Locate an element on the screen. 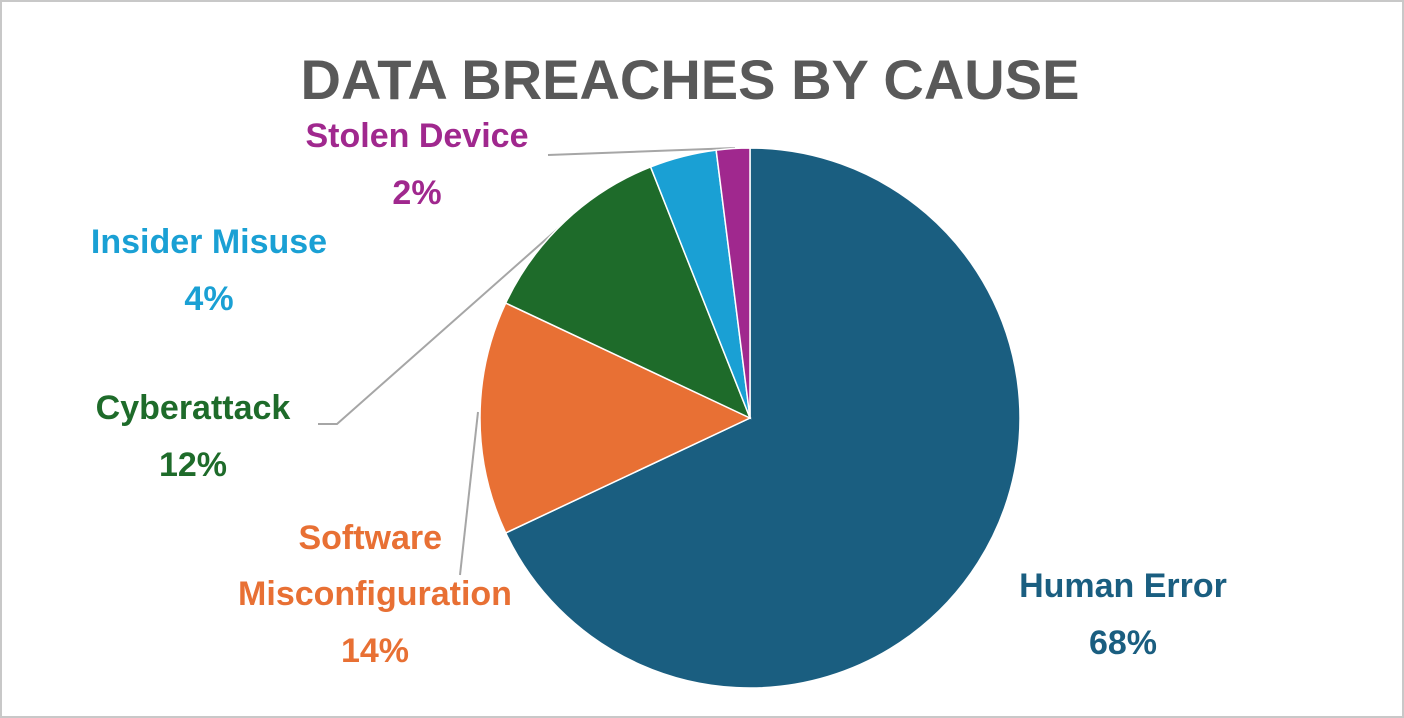 This screenshot has height=718, width=1404. value-label: 68% is located at coordinates (1123, 643).